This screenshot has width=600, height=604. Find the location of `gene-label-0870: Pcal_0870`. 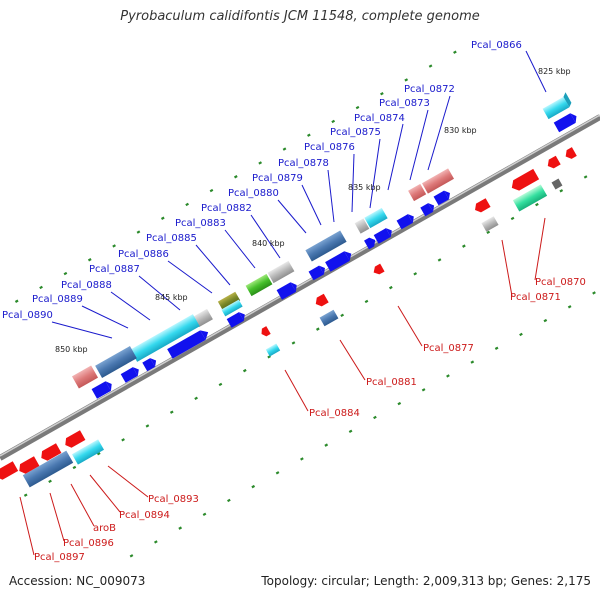

gene-label-0870: Pcal_0870 is located at coordinates (560, 282).